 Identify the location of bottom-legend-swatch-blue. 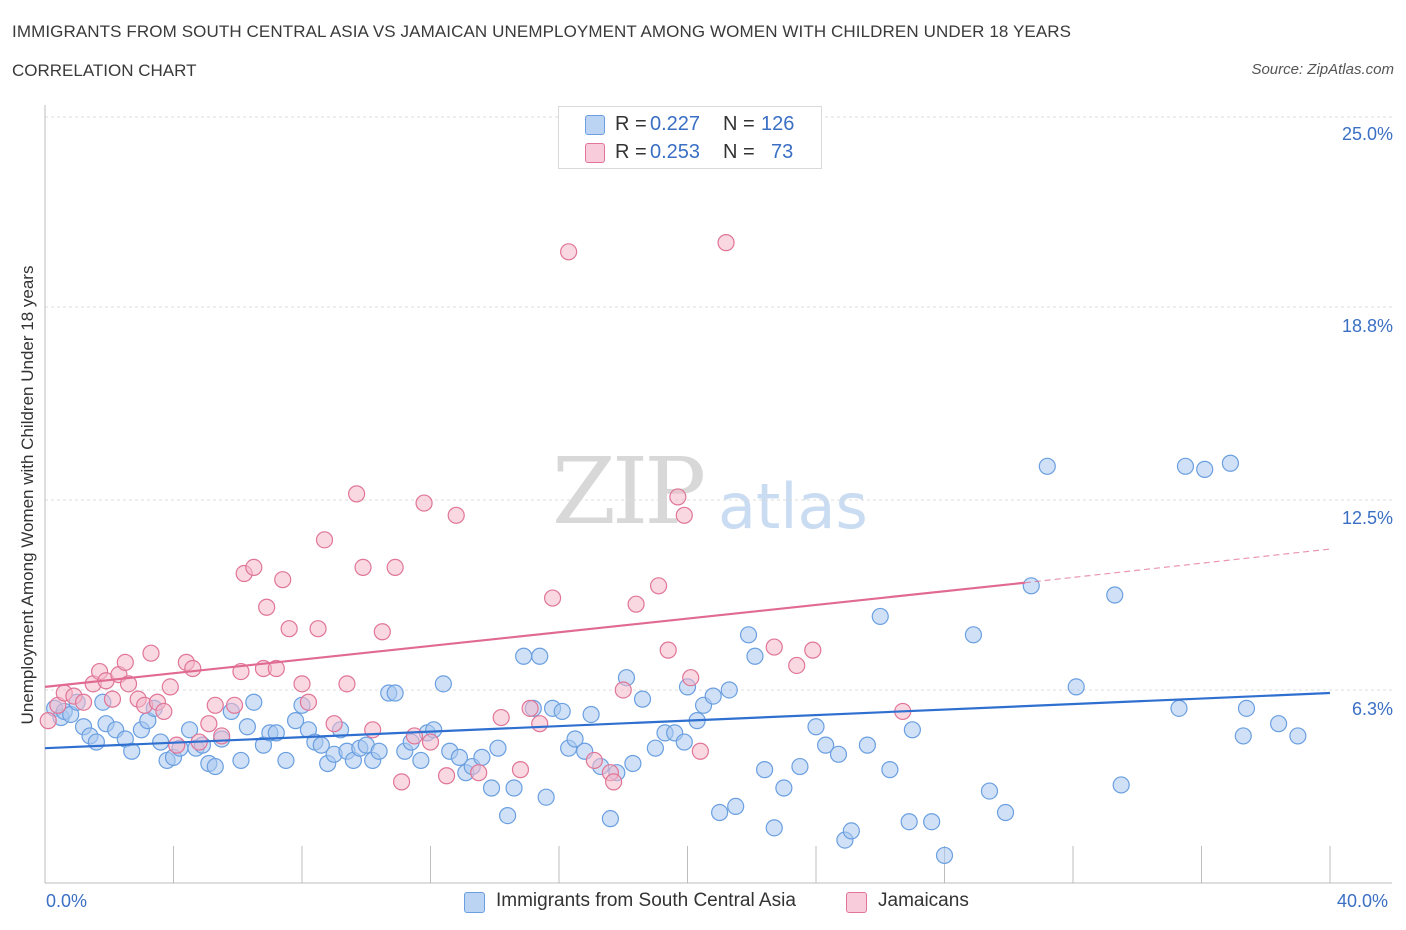
(474, 902).